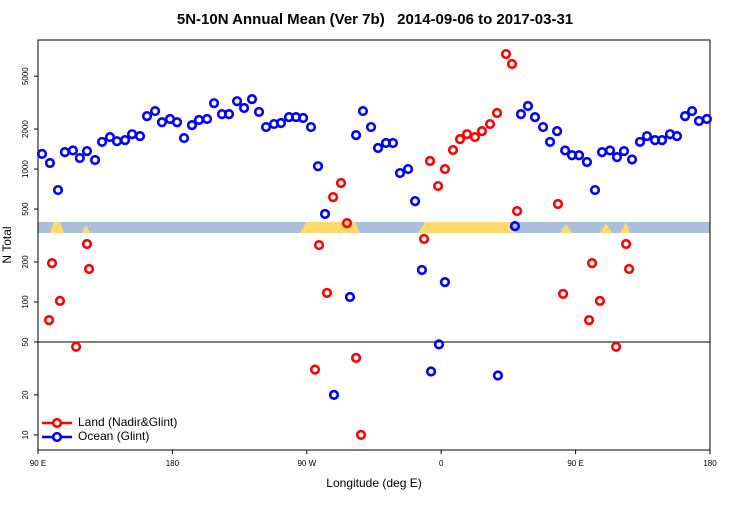 This screenshot has width=750, height=505. I want to click on y-tick-label: 50, so click(25, 341).